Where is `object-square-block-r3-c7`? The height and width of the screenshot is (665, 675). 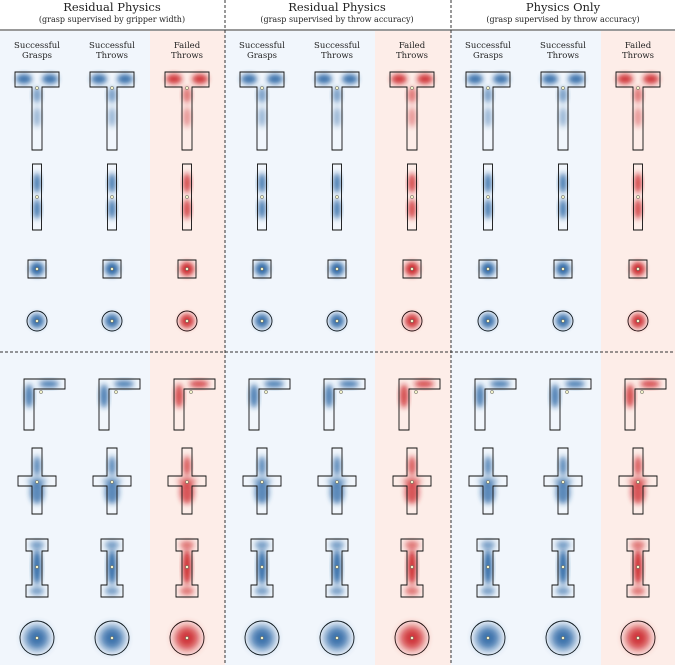
object-square-block-r3-c7 is located at coordinates (488, 269).